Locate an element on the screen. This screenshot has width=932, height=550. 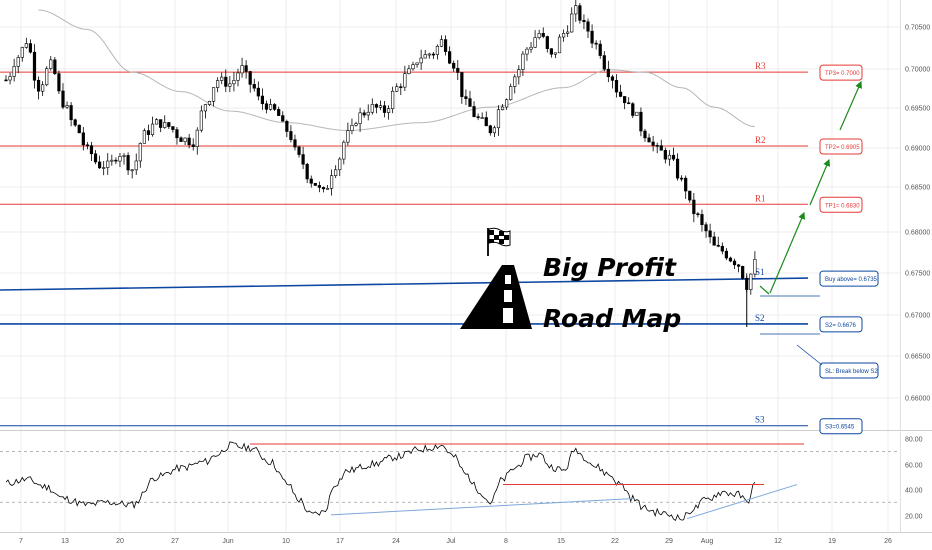
x-tick-label: Aug is located at coordinates (707, 541).